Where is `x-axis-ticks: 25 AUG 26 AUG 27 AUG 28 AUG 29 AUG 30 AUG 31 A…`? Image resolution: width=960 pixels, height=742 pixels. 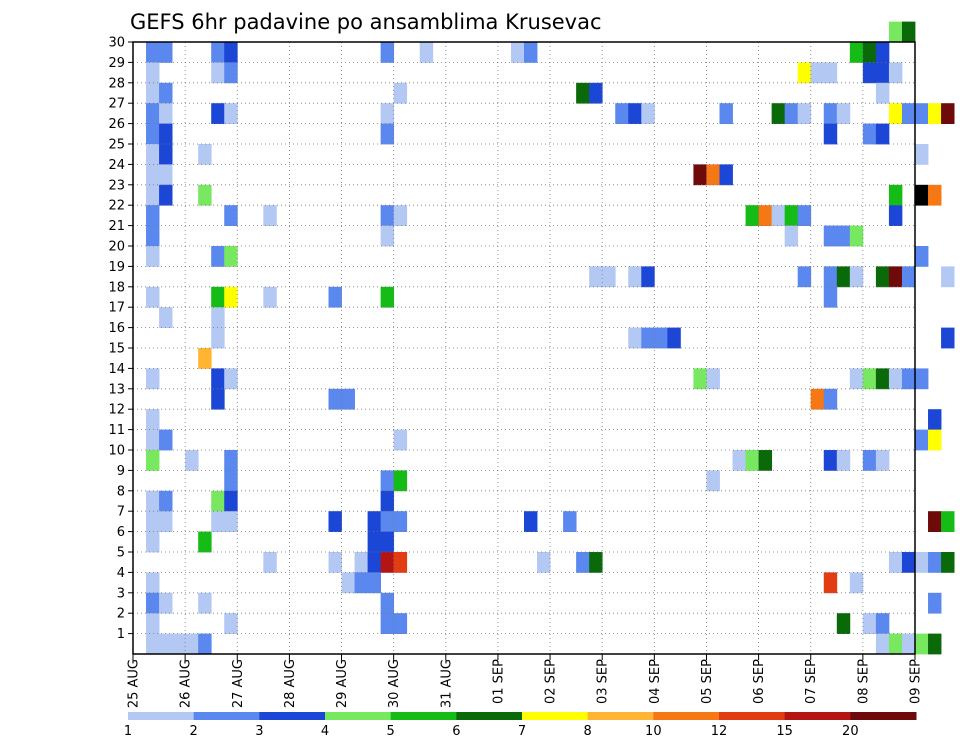
x-axis-ticks: 25 AUG 26 AUG 27 AUG 28 AUG 29 AUG 30 AUG 31 A… is located at coordinates (525, 681).